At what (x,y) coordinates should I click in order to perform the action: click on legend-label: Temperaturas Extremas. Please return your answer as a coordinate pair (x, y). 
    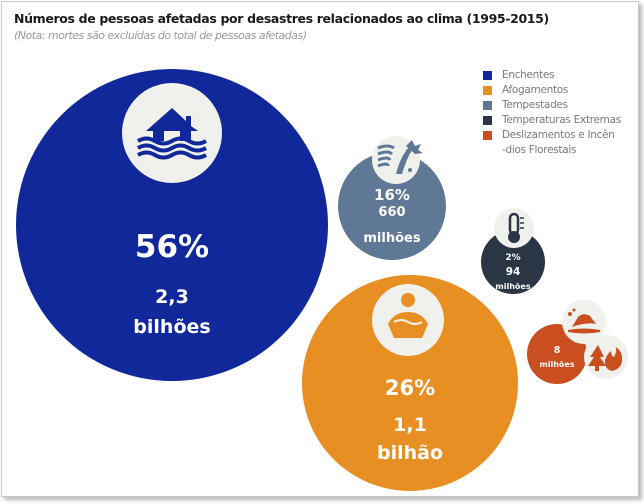
    Looking at the image, I should click on (561, 120).